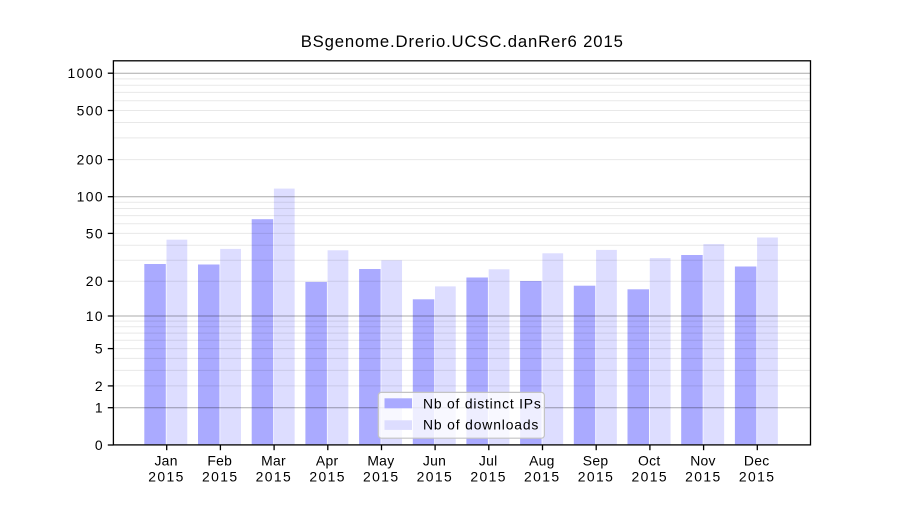  I want to click on svg-text: Apr, so click(327, 461).